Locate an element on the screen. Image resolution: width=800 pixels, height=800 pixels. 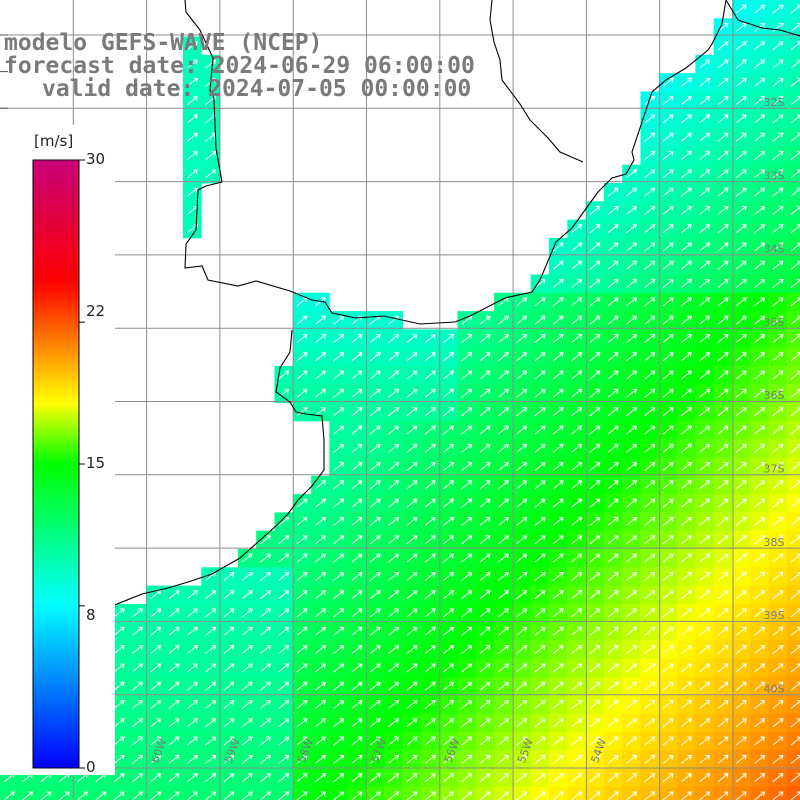
latitude-label: 40S is located at coordinates (774, 688).